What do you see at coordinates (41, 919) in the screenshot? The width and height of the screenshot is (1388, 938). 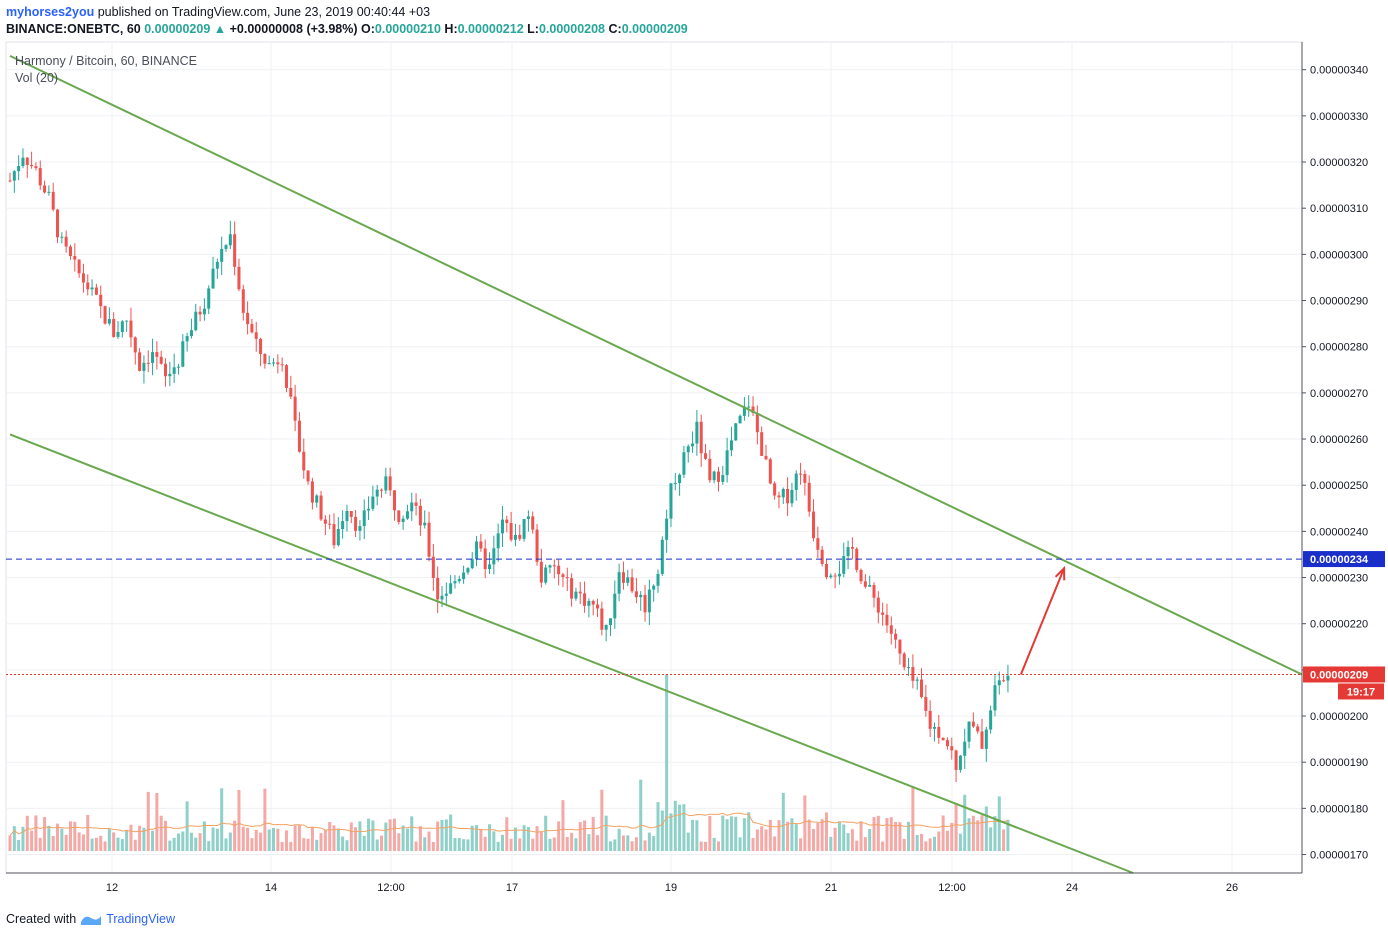 I see `created-with-text: Created with` at bounding box center [41, 919].